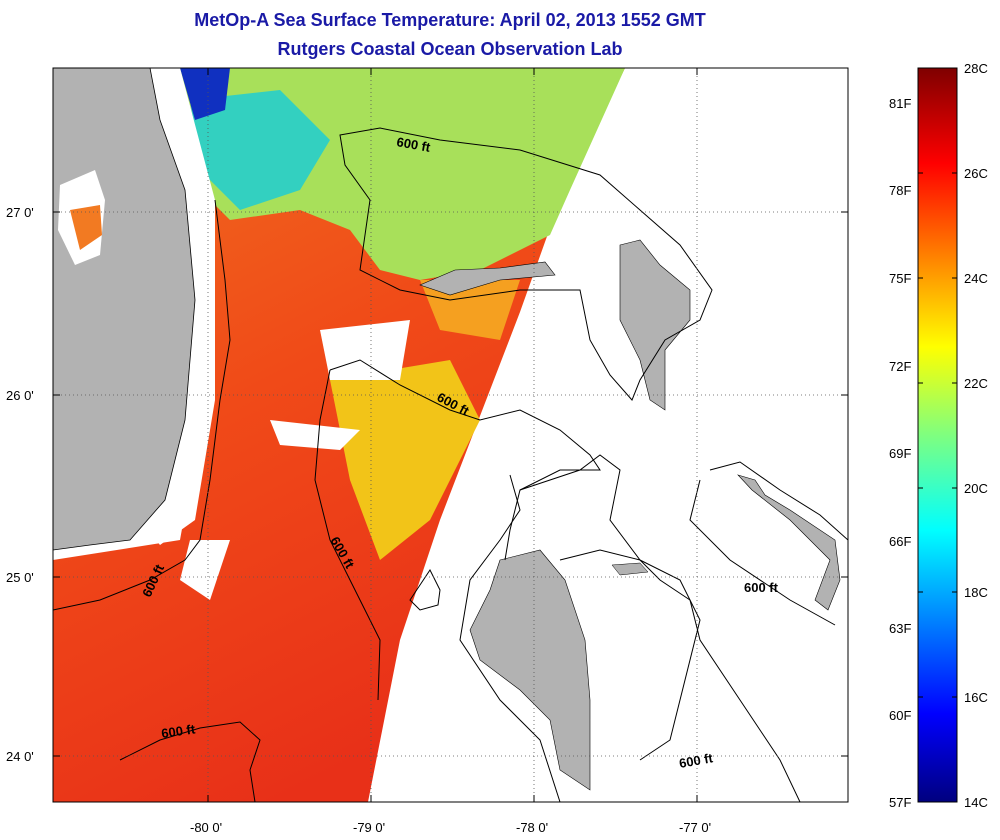 The image size is (1000, 840). What do you see at coordinates (530, 670) in the screenshot?
I see `andros-land` at bounding box center [530, 670].